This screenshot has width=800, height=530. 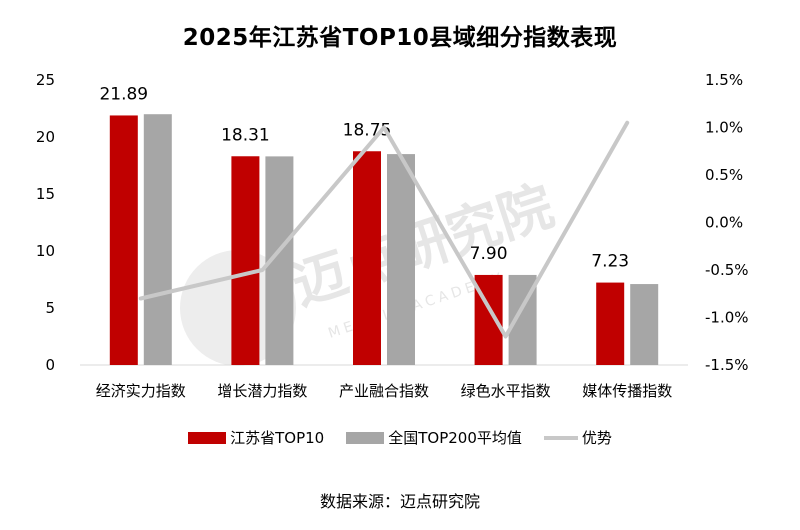 What do you see at coordinates (727, 365) in the screenshot?
I see `y-right-tick: -1.5%` at bounding box center [727, 365].